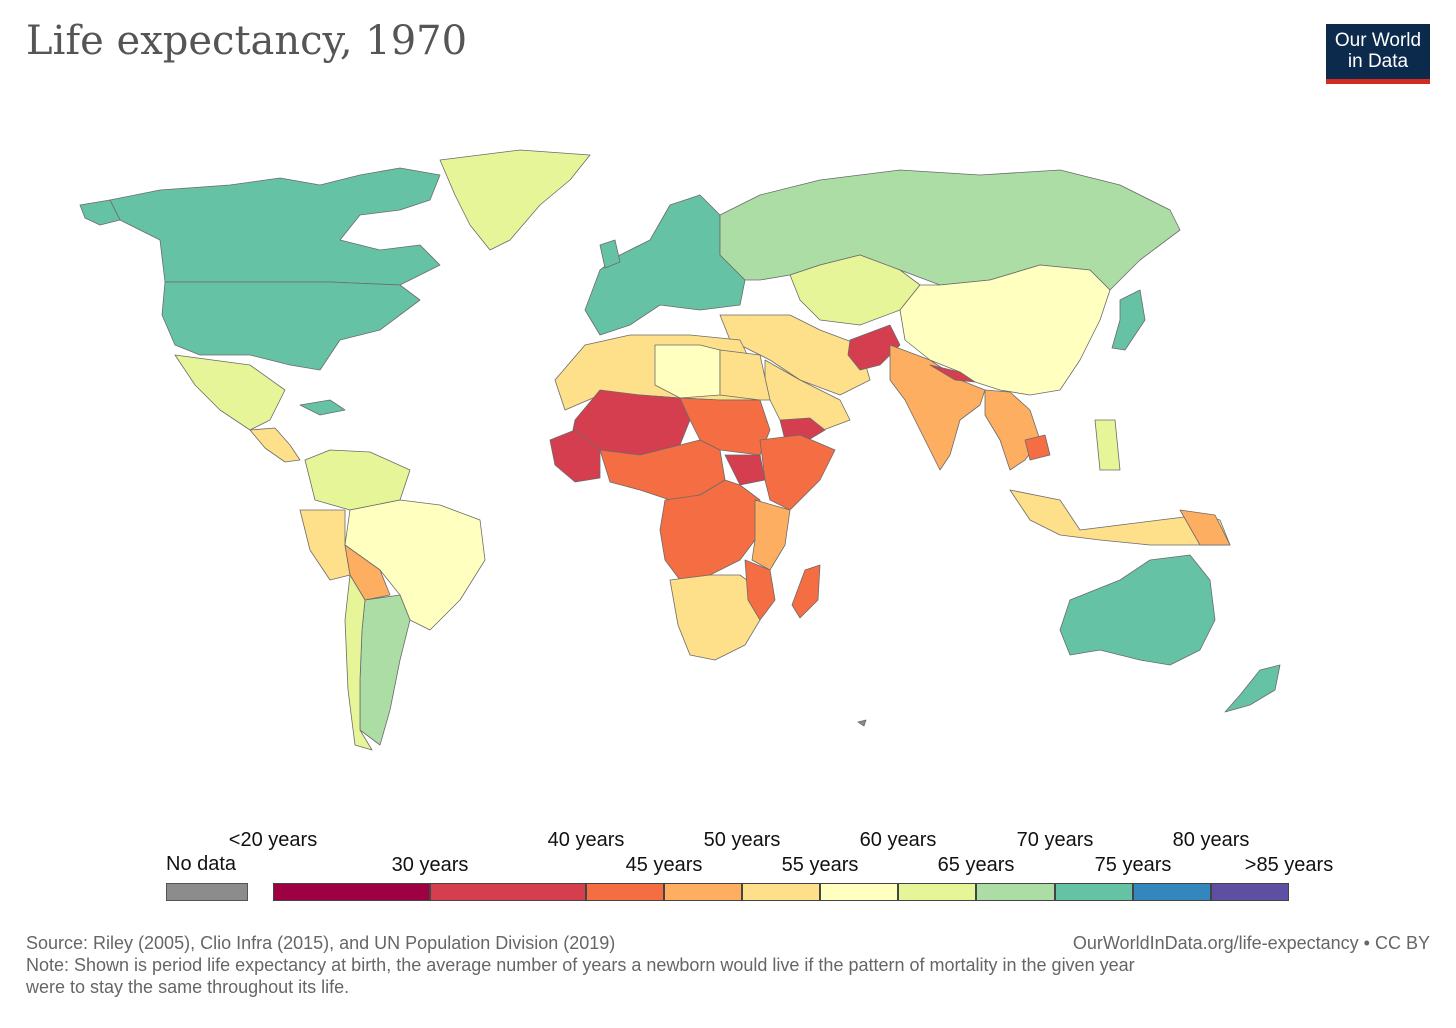 This screenshot has width=1456, height=1028. What do you see at coordinates (1133, 865) in the screenshot?
I see `legend-bottom-label: 75 years` at bounding box center [1133, 865].